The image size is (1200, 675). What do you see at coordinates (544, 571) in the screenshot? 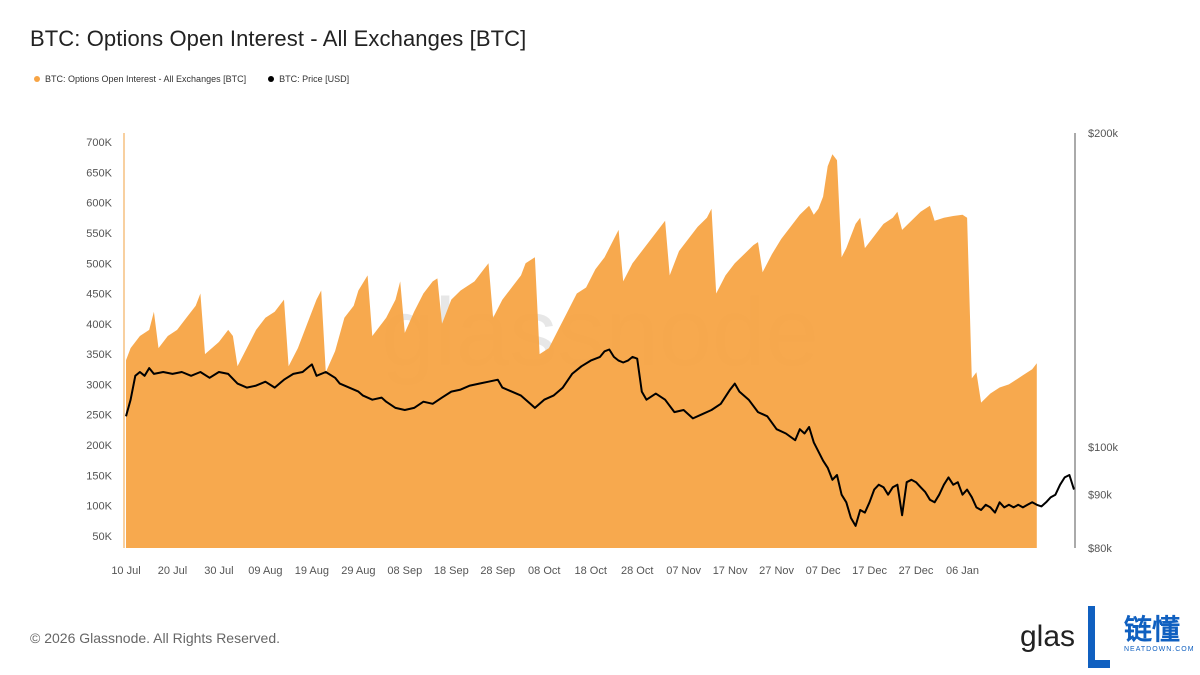
I see `x-tick-label: 08 Oct` at bounding box center [544, 571].